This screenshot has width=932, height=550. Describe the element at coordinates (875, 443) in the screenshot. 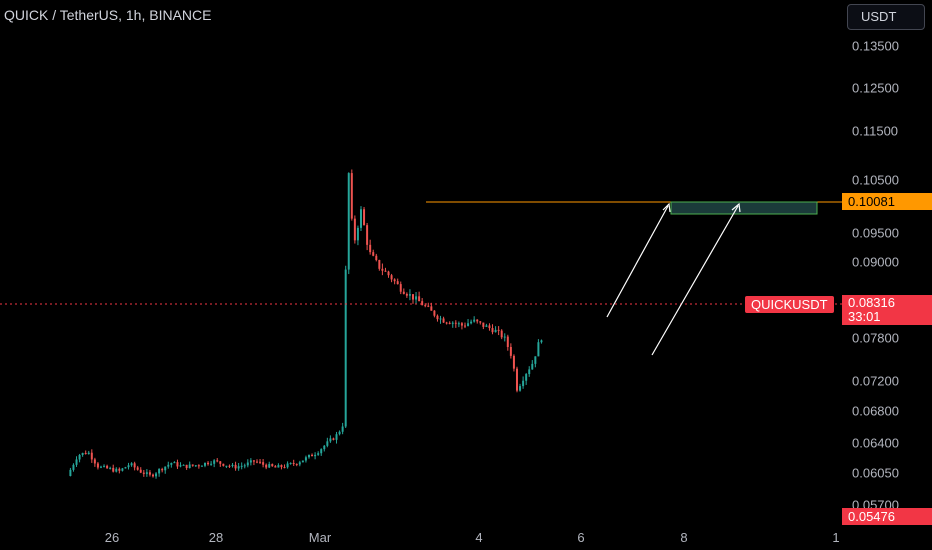

I see `y-tick: 0.06400` at that location.